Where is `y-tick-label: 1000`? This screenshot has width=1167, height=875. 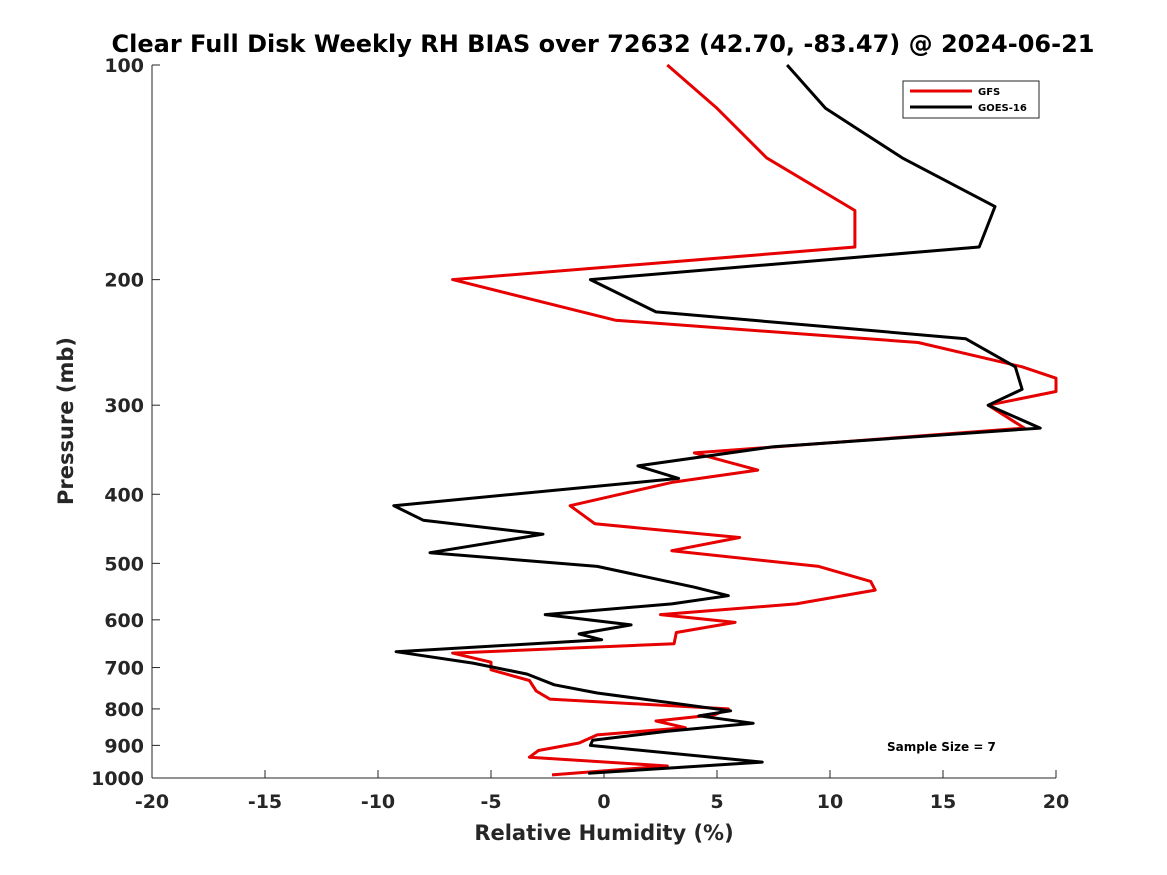
y-tick-label: 1000 is located at coordinates (117, 779).